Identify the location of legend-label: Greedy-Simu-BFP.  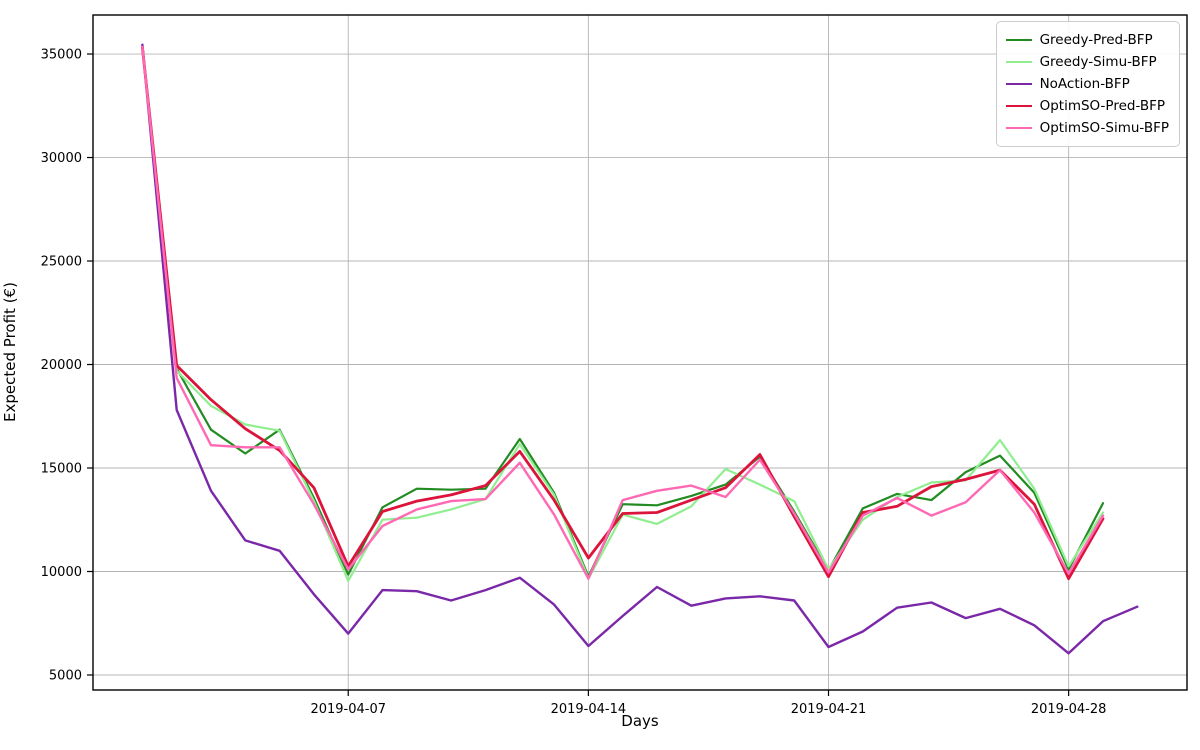
(1098, 62).